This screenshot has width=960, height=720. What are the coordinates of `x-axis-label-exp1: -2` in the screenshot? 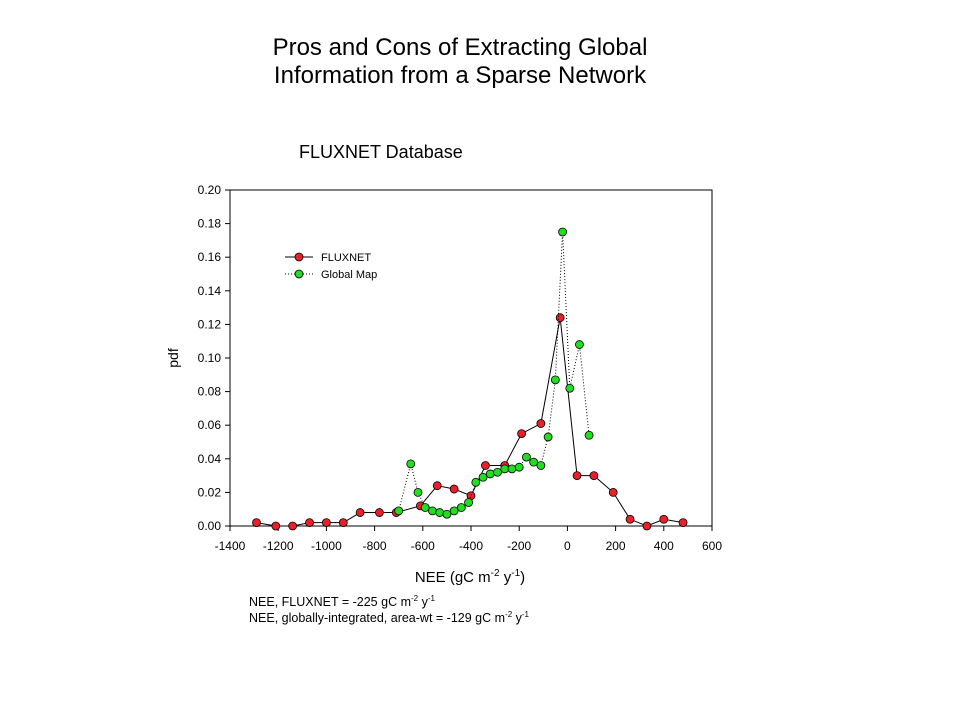 It's located at (495, 573).